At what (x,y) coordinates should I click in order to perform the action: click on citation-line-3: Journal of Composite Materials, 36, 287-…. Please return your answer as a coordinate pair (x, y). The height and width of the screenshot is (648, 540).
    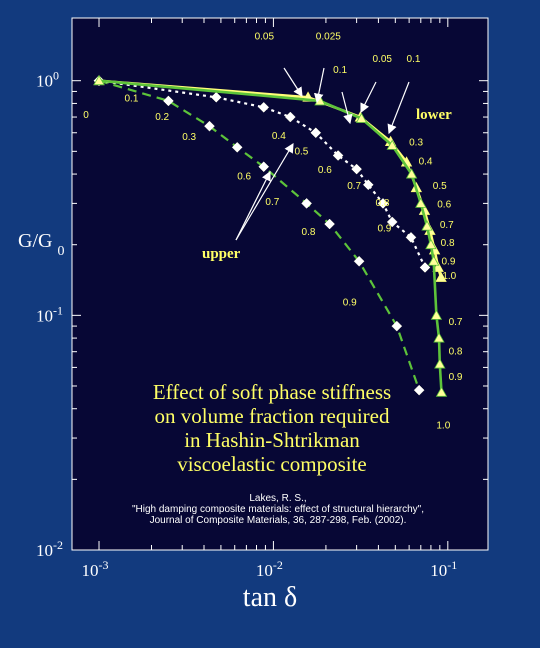
    Looking at the image, I should click on (278, 520).